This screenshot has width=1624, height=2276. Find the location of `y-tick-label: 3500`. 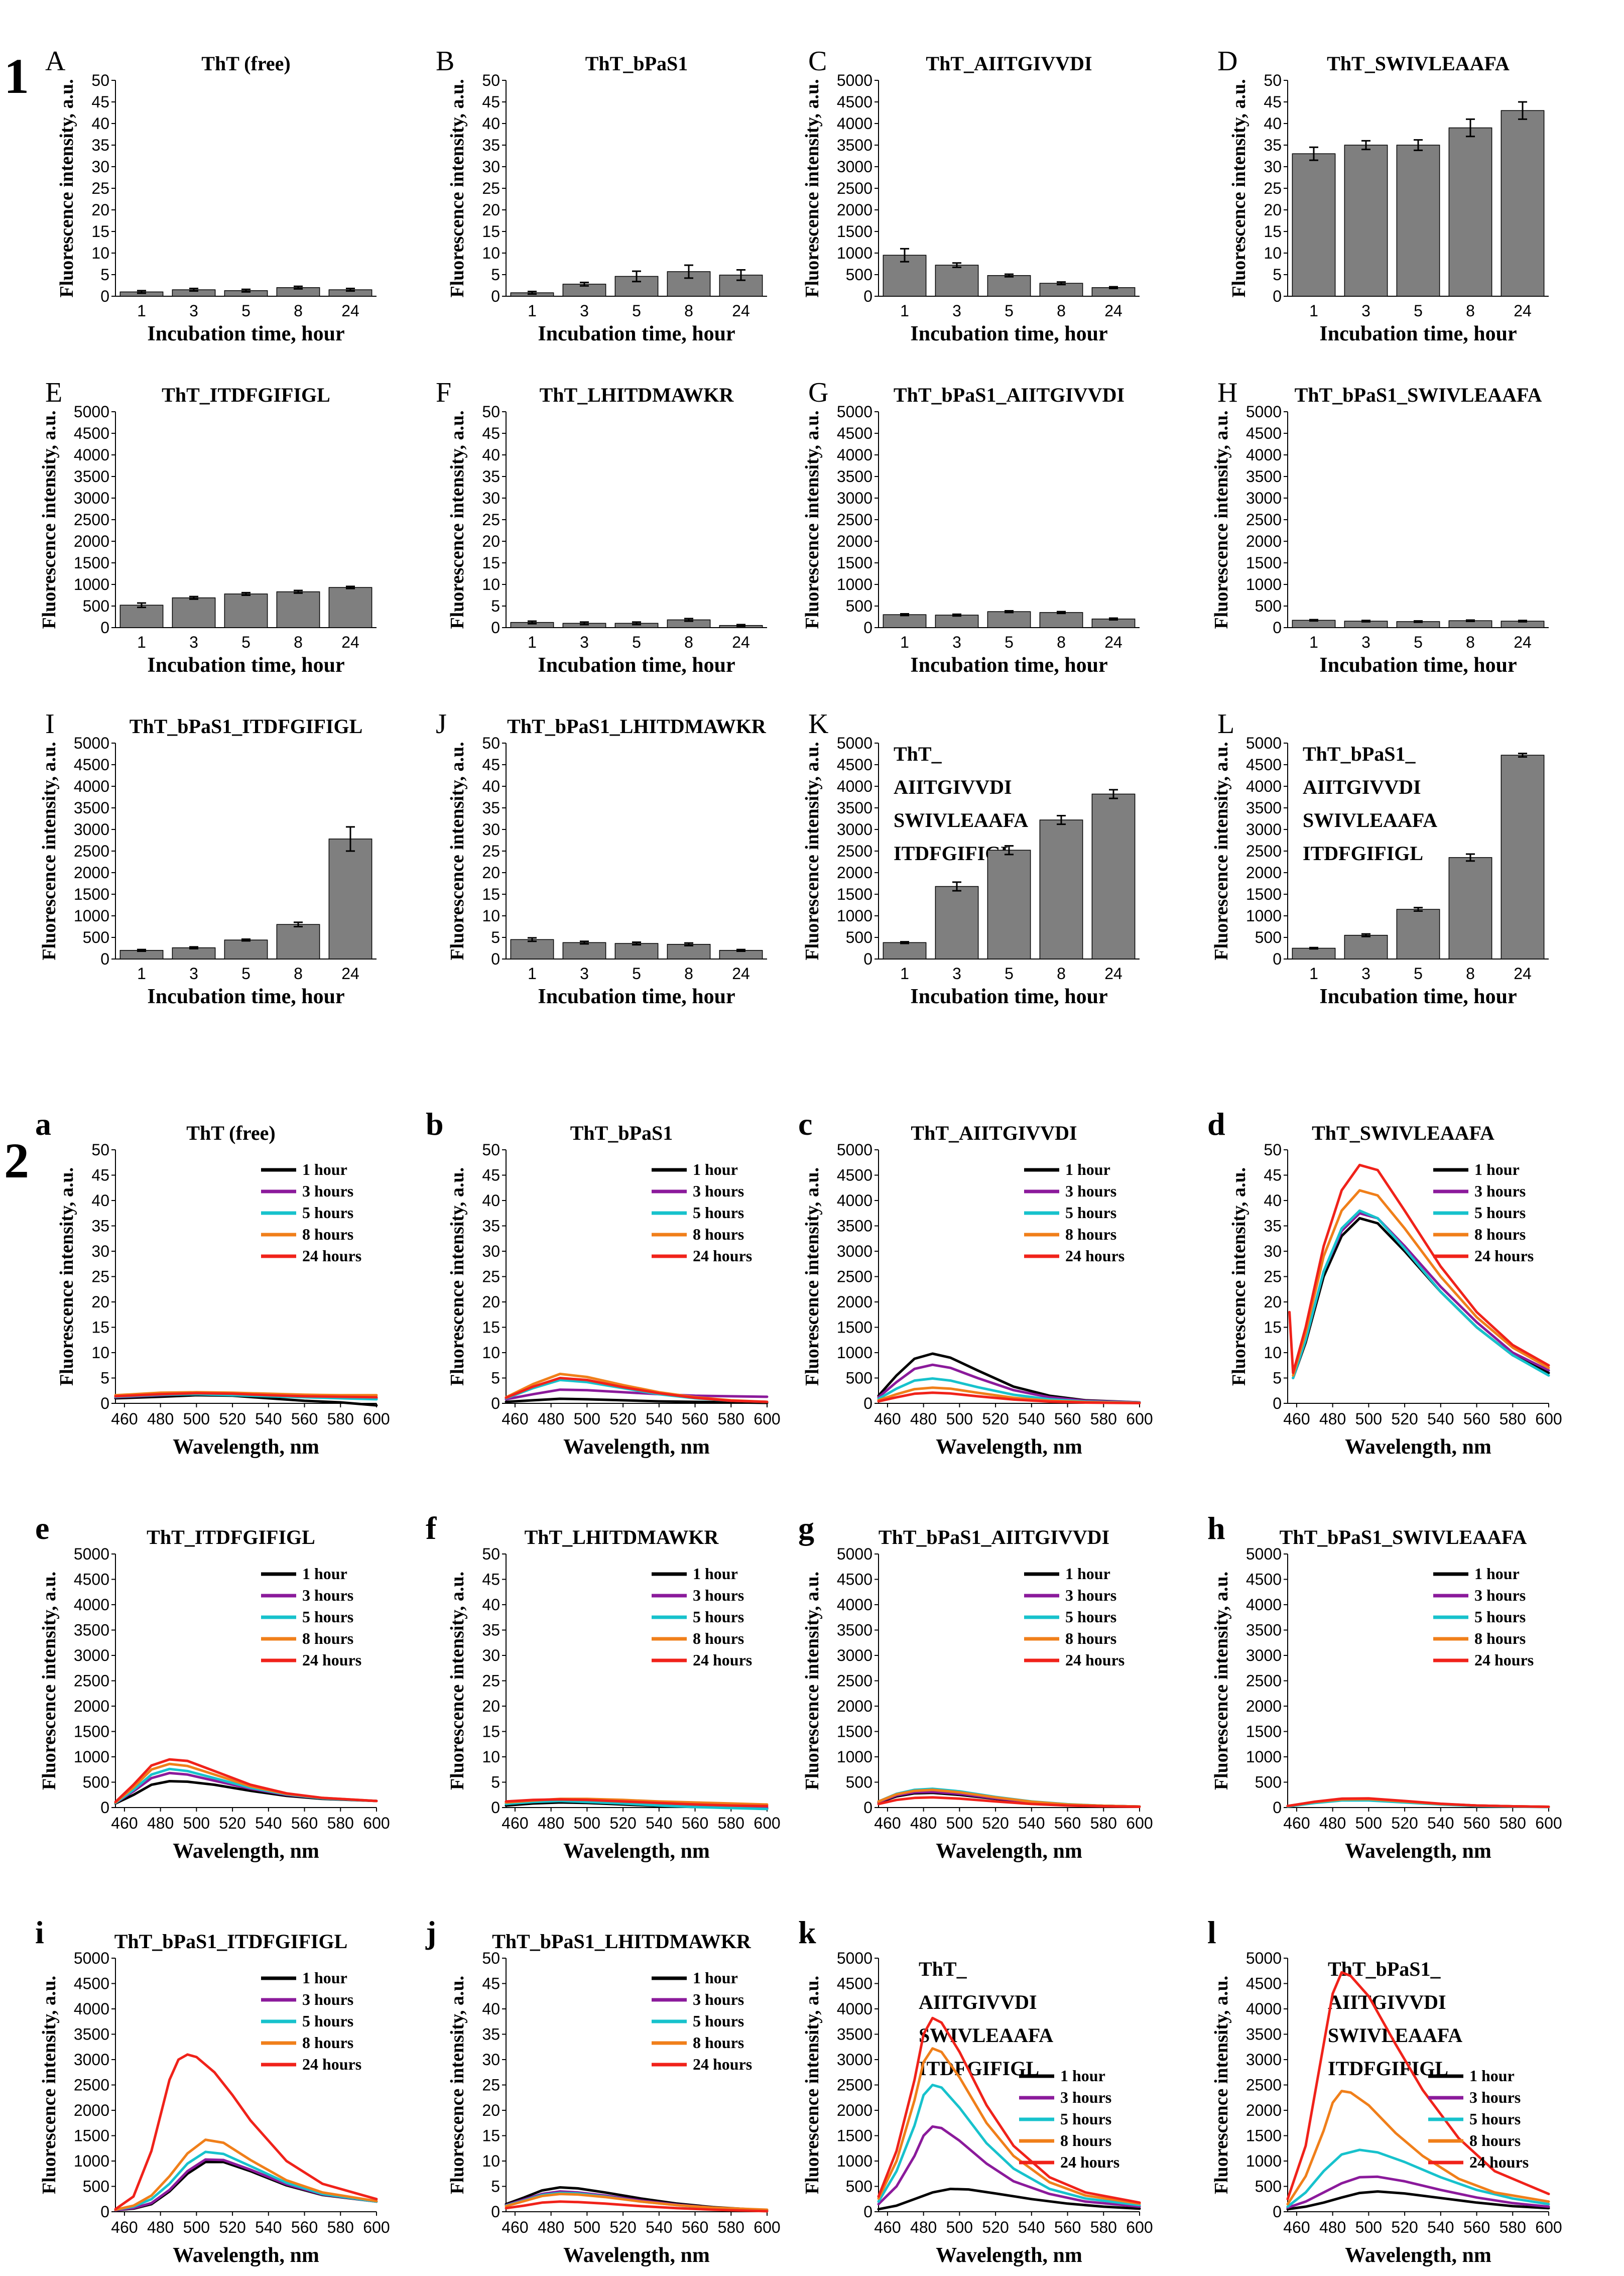

y-tick-label: 3500 is located at coordinates (1264, 476).